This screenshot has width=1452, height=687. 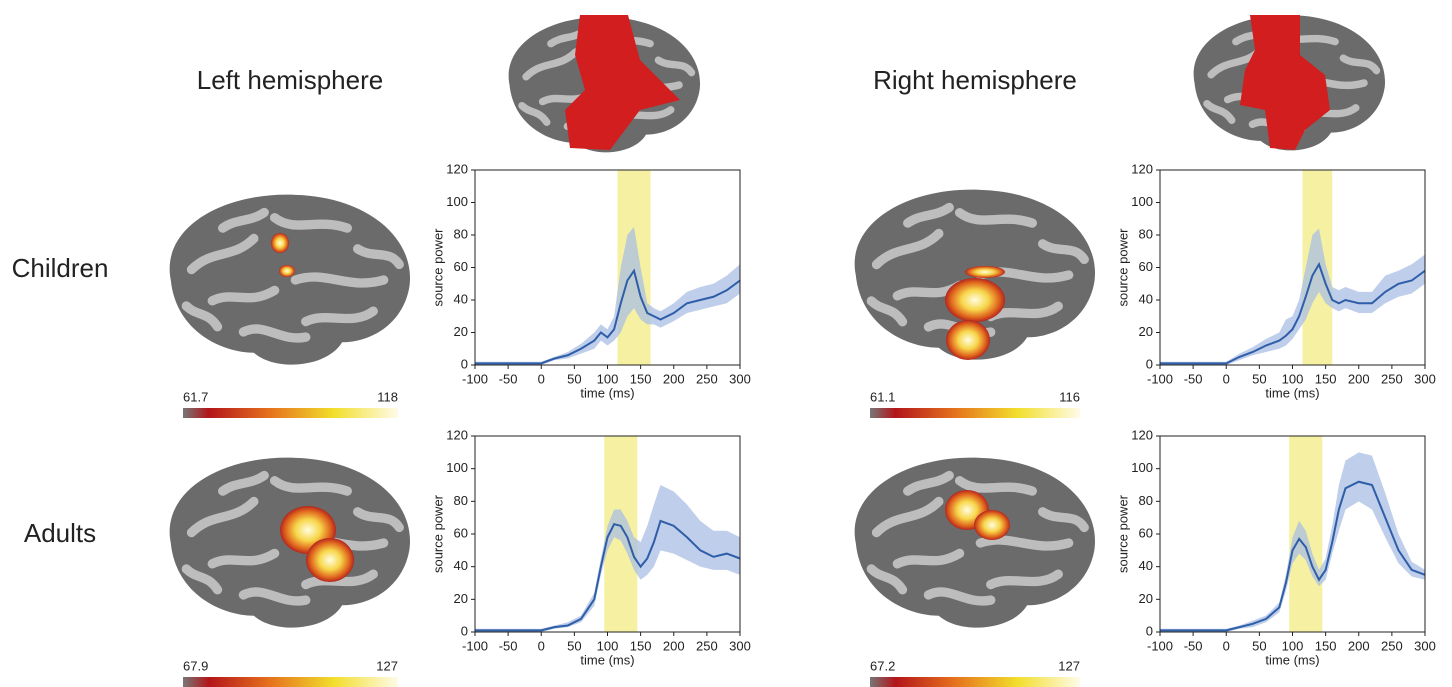 I want to click on colorbar-max: 118, so click(x=387, y=396).